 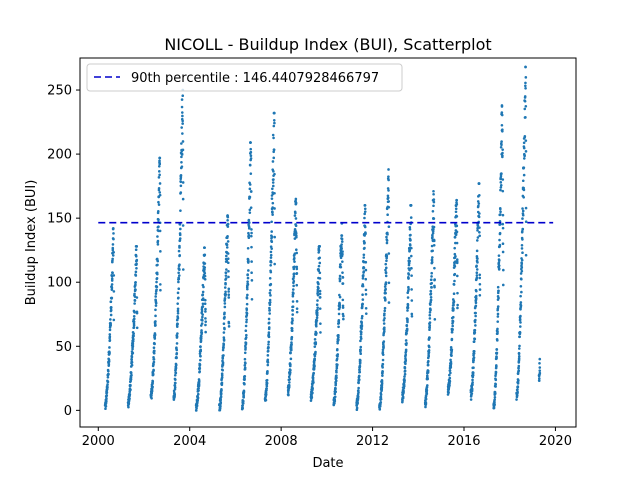 I want to click on x-tick-label: 2016, so click(x=463, y=441).